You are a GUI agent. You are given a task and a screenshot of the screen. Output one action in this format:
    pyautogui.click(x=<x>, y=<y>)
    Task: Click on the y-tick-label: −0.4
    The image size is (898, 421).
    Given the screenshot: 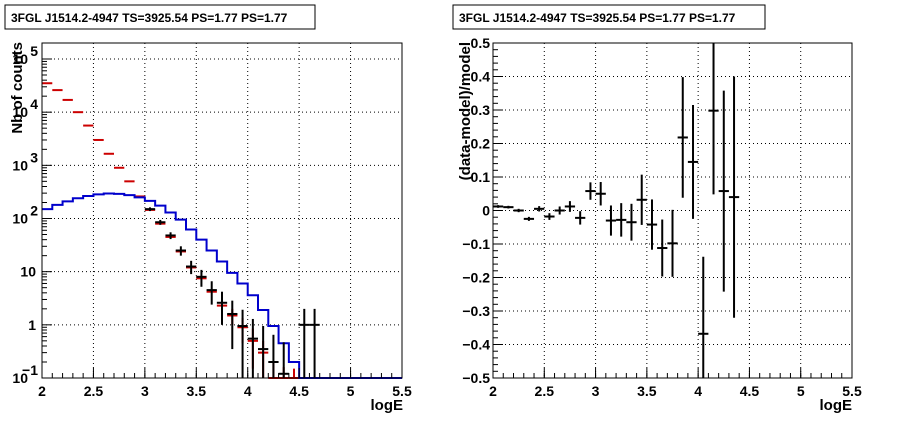 What is the action you would take?
    pyautogui.click(x=476, y=345)
    